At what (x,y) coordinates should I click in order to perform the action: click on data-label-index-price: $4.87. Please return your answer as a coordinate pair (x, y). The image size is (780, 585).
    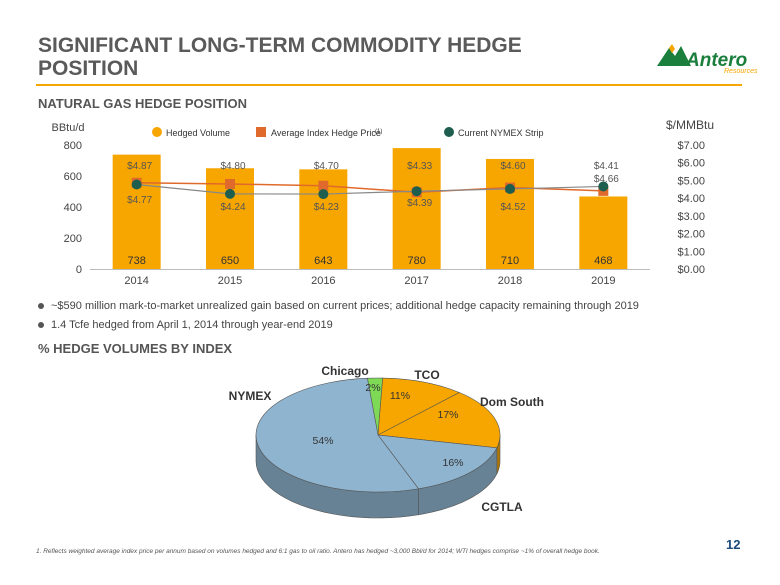
    Looking at the image, I should click on (139, 166).